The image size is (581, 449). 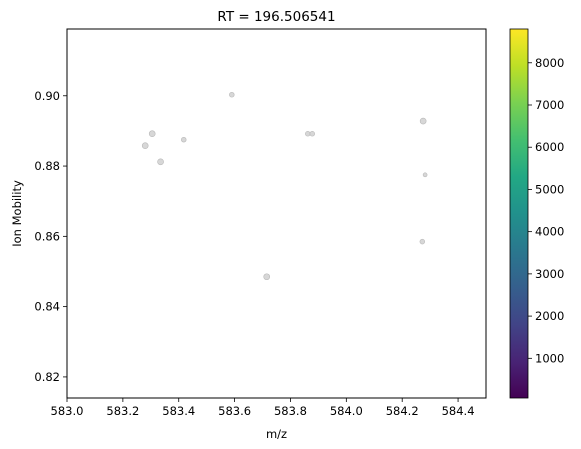 What do you see at coordinates (67, 411) in the screenshot?
I see `x-tick-label: 583.0` at bounding box center [67, 411].